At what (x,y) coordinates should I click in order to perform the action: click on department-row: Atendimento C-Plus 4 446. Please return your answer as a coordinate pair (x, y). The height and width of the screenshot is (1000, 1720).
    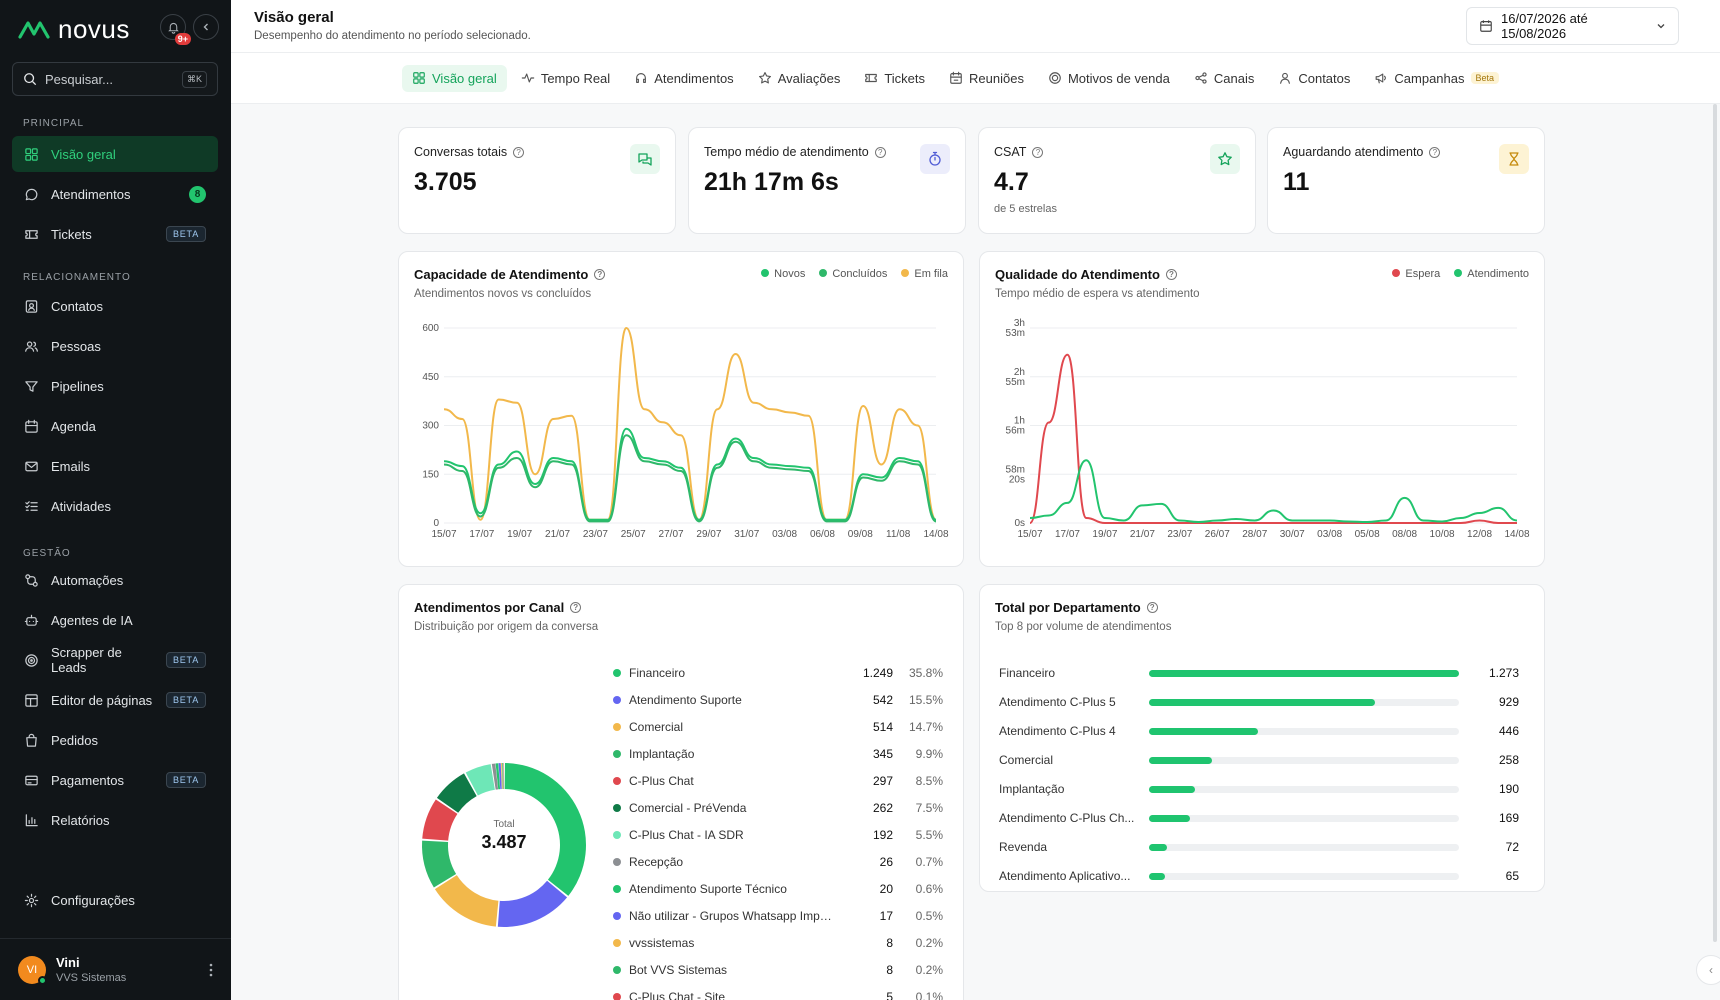
    Looking at the image, I should click on (1259, 731).